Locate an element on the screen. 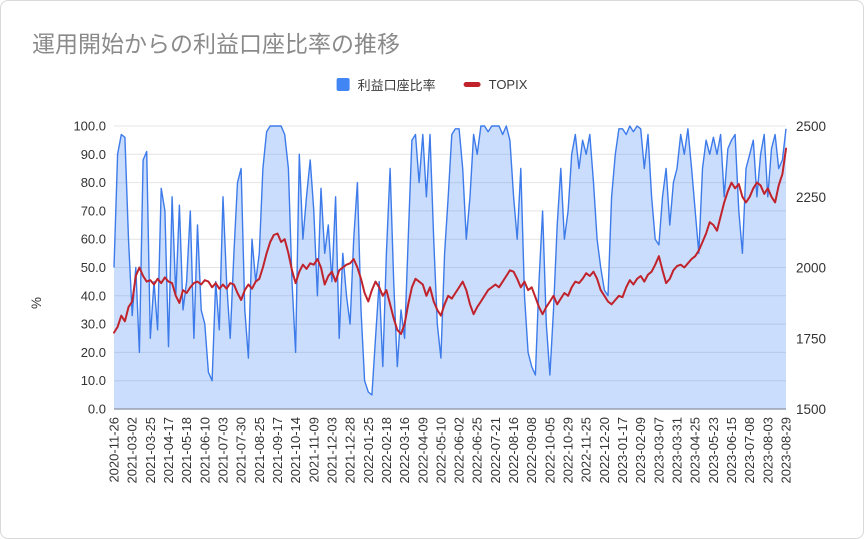  x-axis-tick-label: 2021-03-02 is located at coordinates (132, 450).